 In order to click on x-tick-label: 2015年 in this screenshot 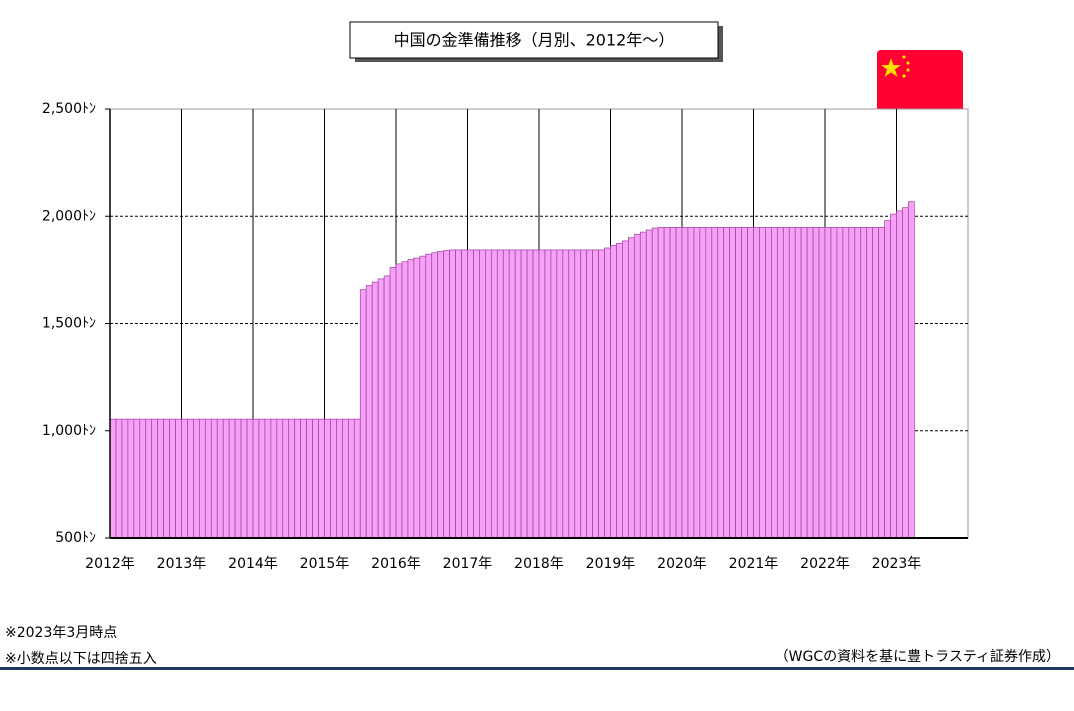, I will do `click(325, 564)`.